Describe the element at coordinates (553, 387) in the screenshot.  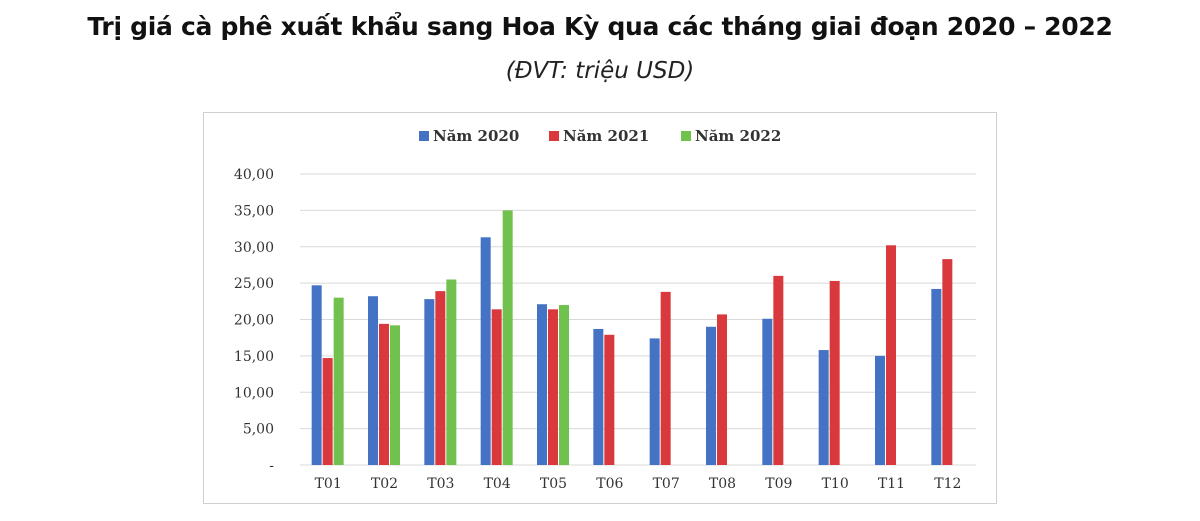
I see `bar-năm-2021-t05` at that location.